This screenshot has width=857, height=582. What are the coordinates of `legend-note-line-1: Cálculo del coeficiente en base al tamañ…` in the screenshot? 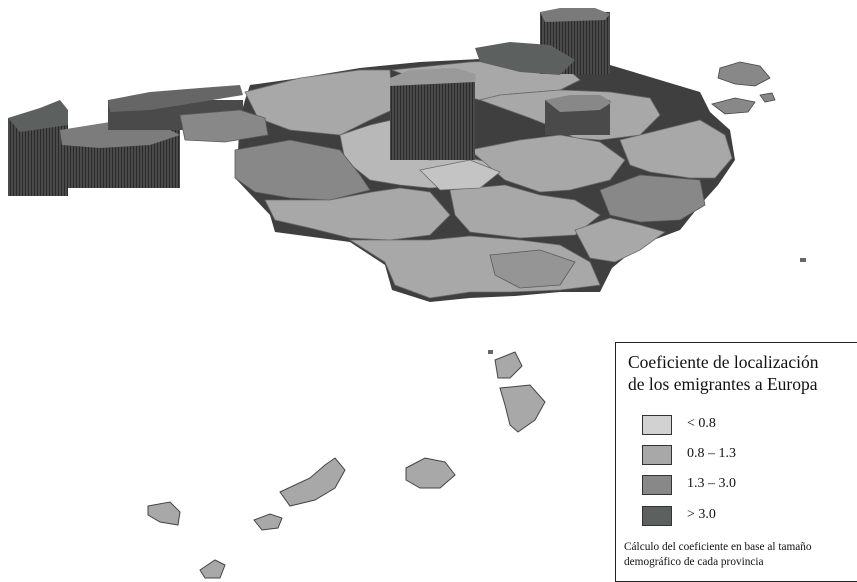 It's located at (718, 547).